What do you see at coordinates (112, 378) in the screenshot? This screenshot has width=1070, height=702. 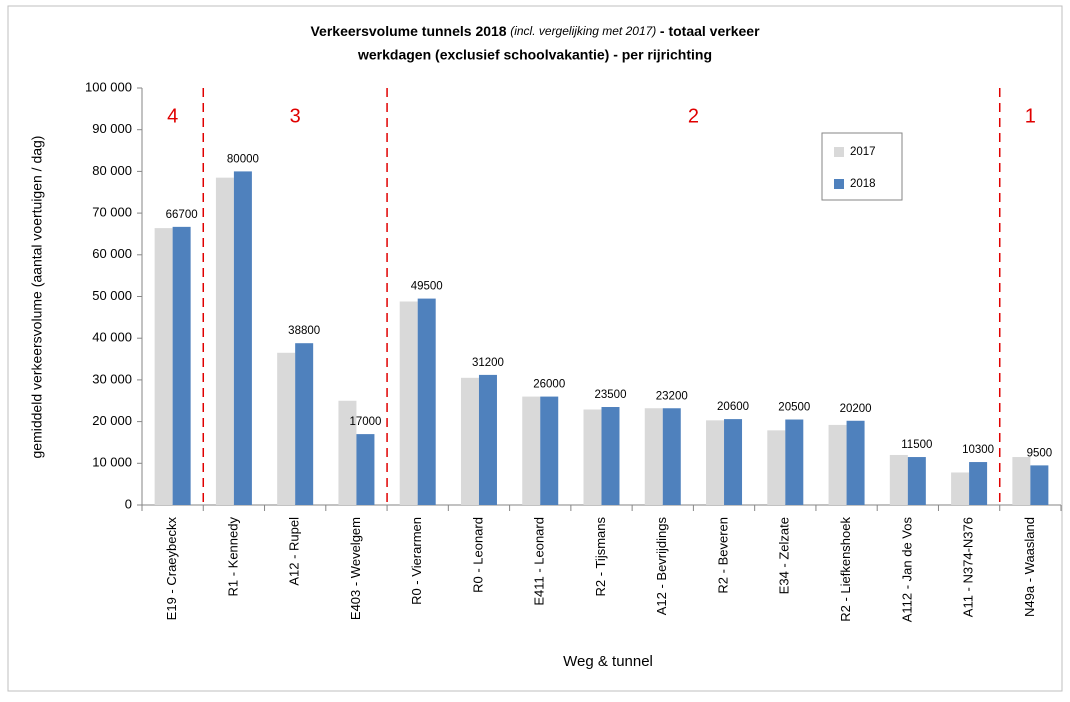 I see `y-tick-label: 30 000` at bounding box center [112, 378].